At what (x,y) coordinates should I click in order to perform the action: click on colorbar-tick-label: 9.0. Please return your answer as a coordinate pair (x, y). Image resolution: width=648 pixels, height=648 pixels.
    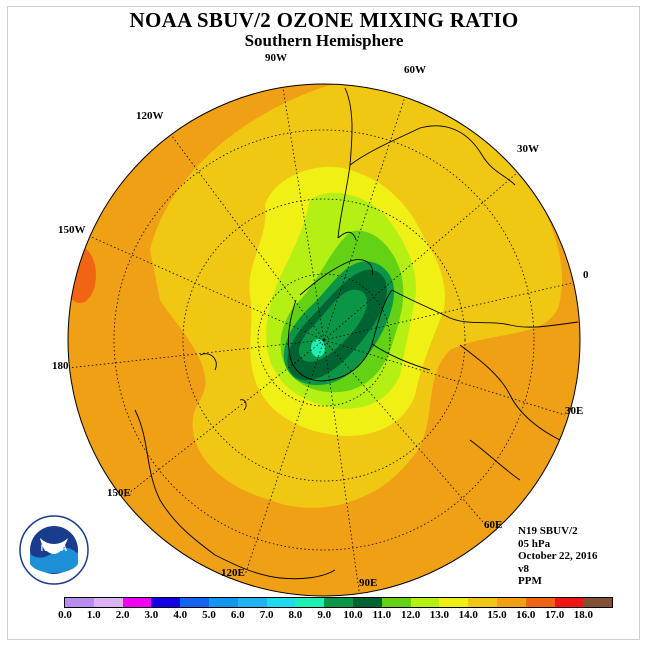
    Looking at the image, I should click on (324, 615).